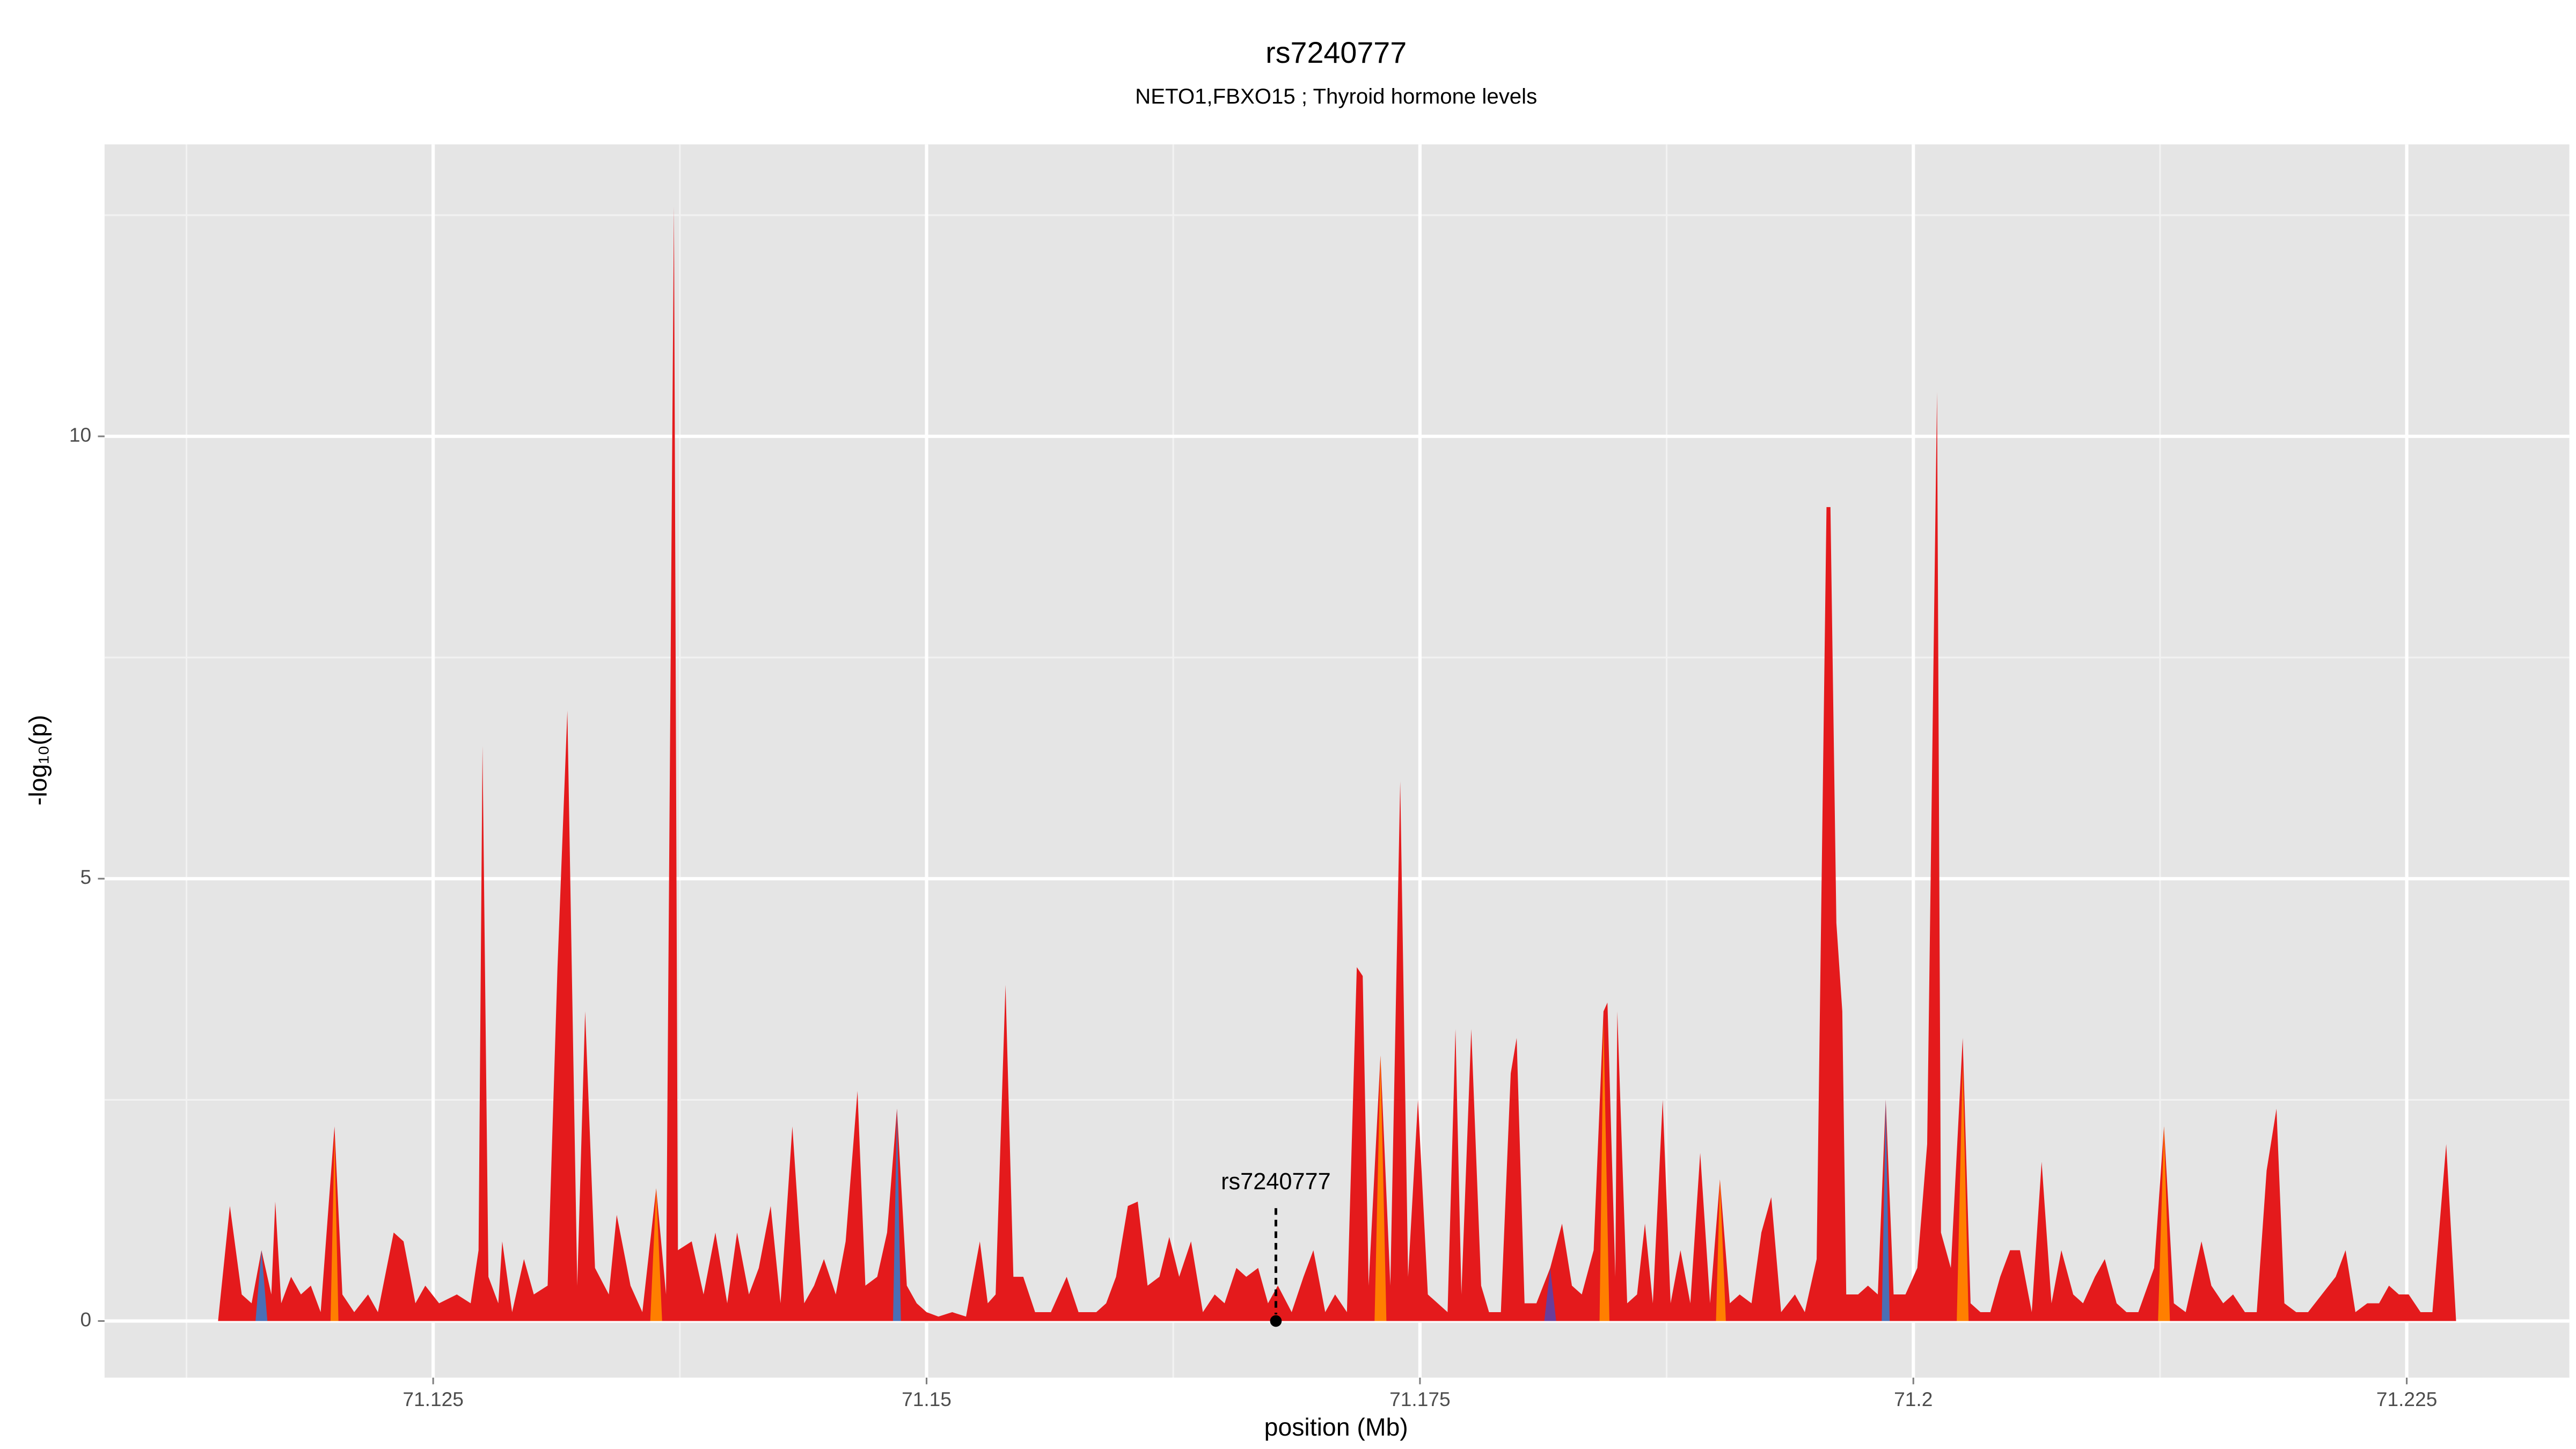  I want to click on y-tick-label: 0, so click(85, 1319).